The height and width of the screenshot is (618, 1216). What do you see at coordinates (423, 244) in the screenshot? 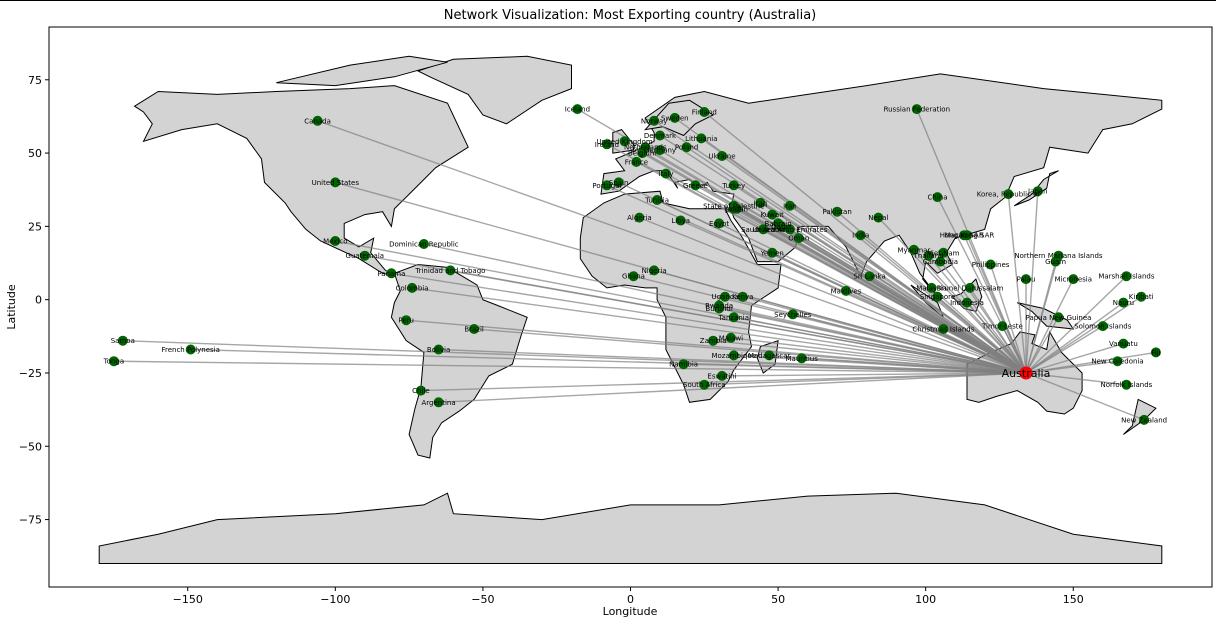
I see `node-dominican-republic` at bounding box center [423, 244].